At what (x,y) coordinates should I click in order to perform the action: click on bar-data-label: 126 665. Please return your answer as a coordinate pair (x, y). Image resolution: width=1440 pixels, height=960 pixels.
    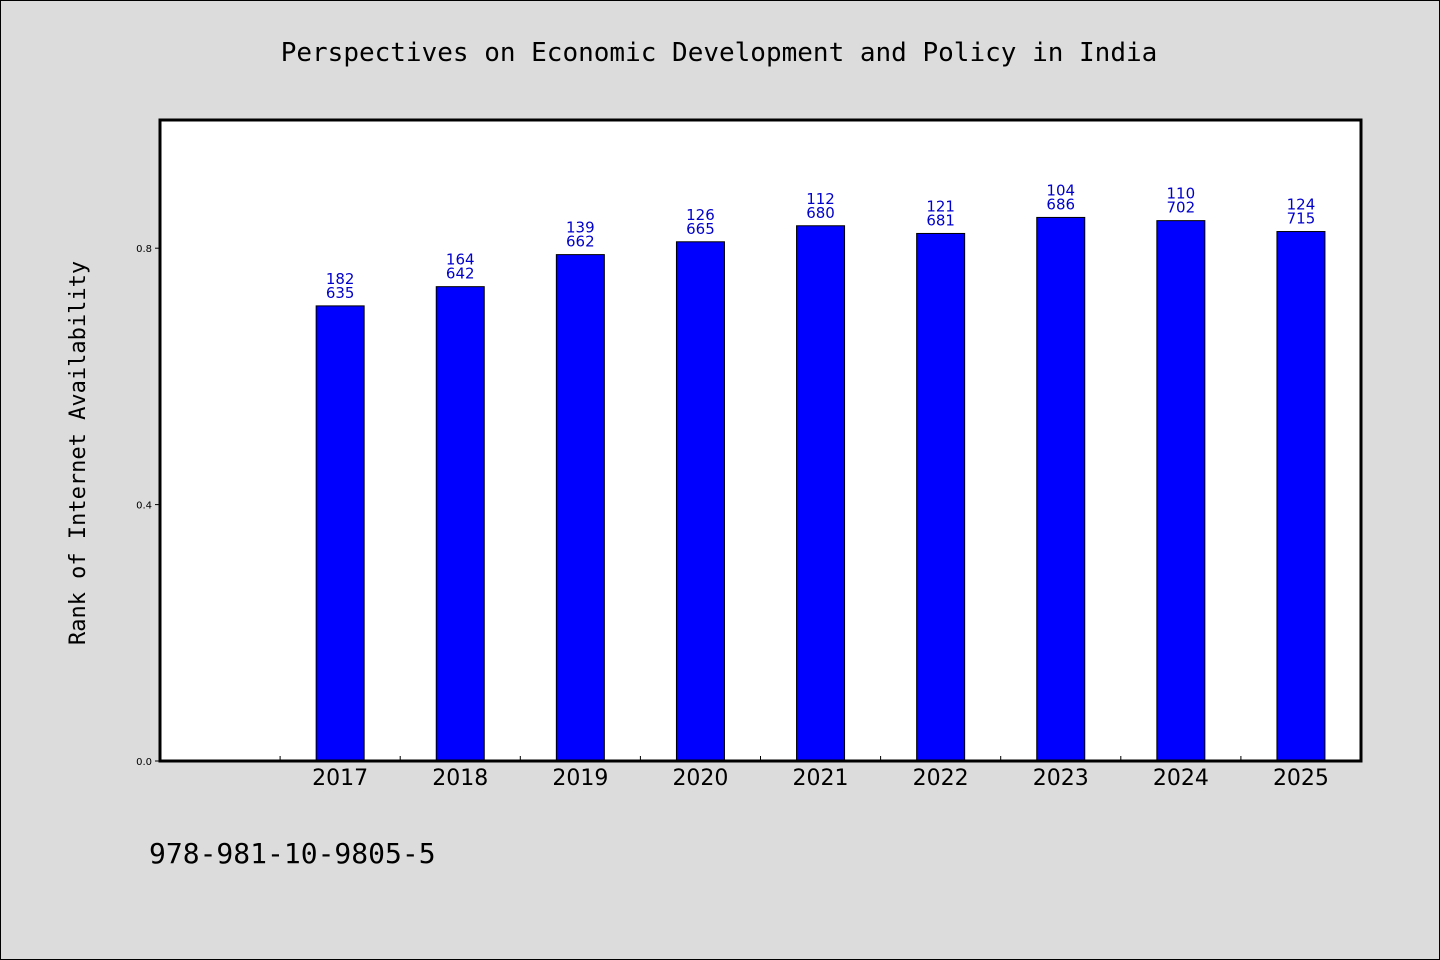
    Looking at the image, I should click on (700, 222).